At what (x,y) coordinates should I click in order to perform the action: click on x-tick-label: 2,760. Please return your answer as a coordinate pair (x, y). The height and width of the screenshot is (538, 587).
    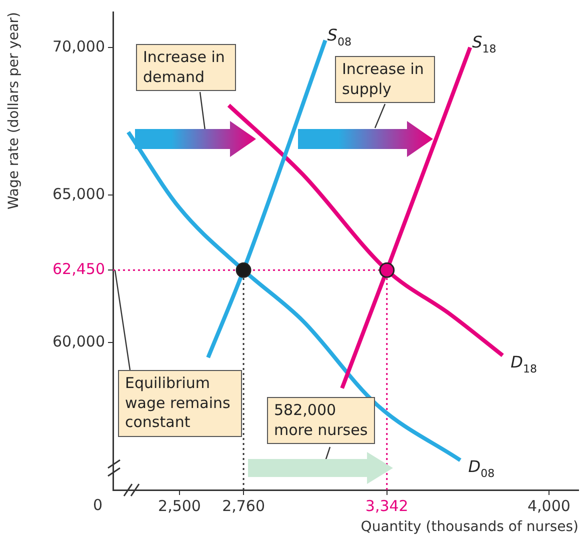
    Looking at the image, I should click on (244, 505).